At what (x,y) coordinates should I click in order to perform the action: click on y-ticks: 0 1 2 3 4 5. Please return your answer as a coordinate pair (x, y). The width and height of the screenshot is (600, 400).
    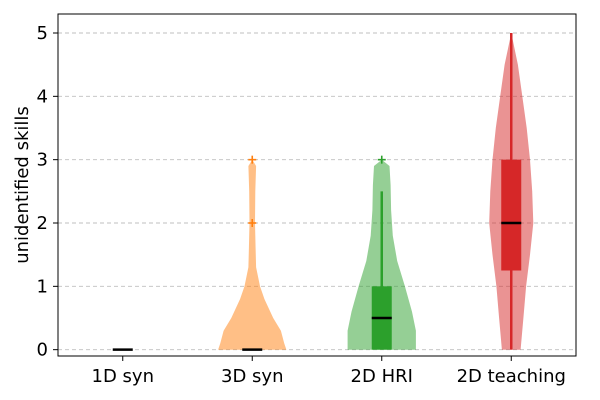
    Looking at the image, I should click on (47, 192).